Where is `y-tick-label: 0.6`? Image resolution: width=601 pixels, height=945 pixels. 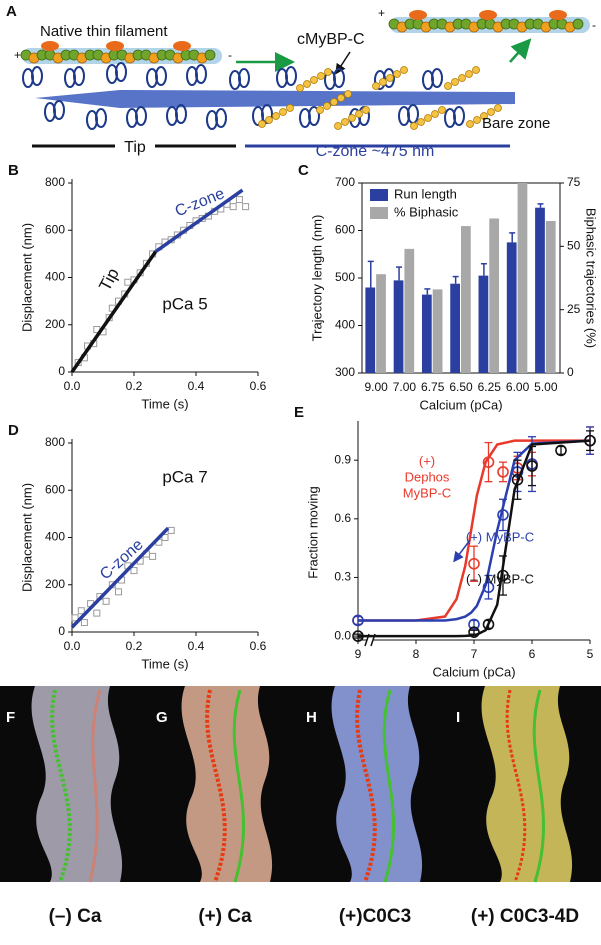
y-tick-label: 0.6 is located at coordinates (342, 518).